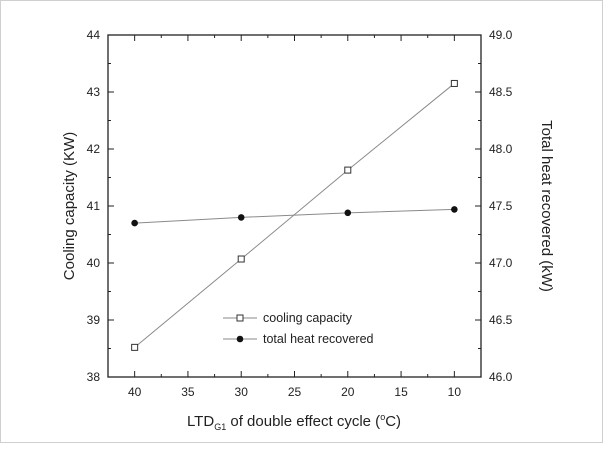 This screenshot has width=603, height=449. I want to click on y-axis-right-title: Total heat recovered (kW), so click(546, 206).